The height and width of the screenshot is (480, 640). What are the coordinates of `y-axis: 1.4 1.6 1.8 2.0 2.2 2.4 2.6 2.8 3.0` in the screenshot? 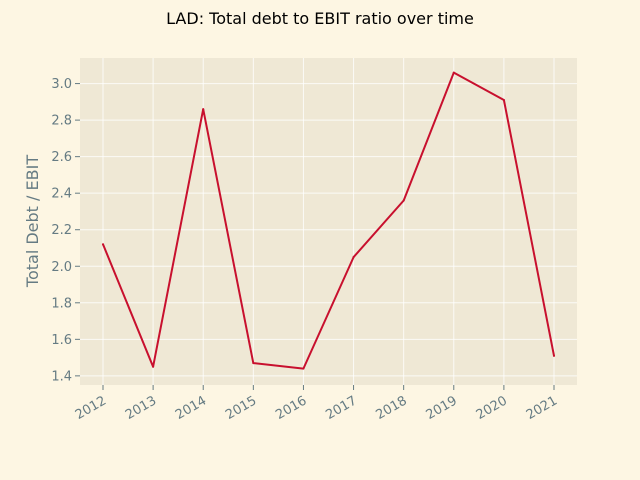 It's located at (65, 230).